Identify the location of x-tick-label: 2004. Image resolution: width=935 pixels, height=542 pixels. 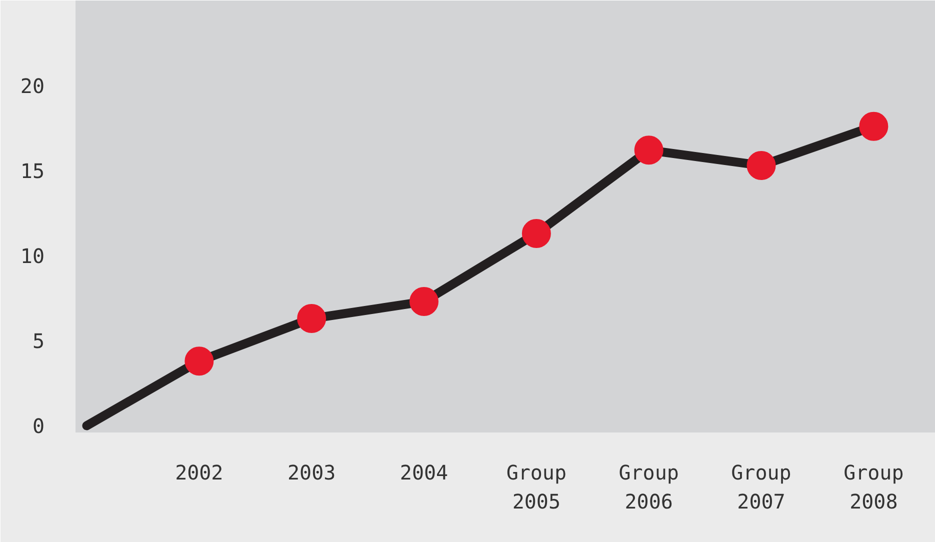
(424, 472).